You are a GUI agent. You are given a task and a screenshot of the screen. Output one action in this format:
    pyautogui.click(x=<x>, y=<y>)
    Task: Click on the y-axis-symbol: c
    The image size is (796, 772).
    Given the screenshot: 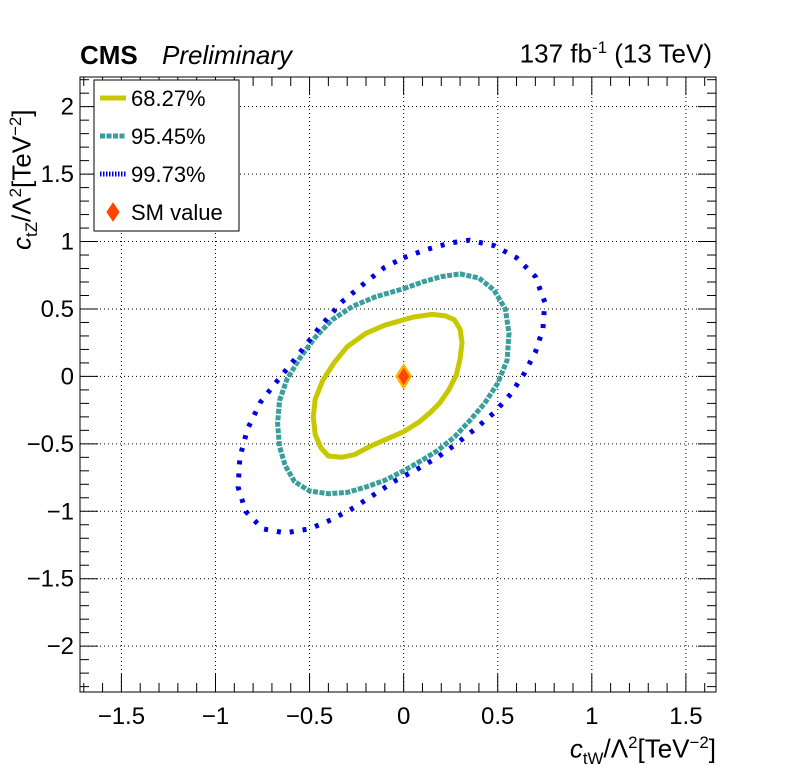 What is the action you would take?
    pyautogui.click(x=21, y=243)
    